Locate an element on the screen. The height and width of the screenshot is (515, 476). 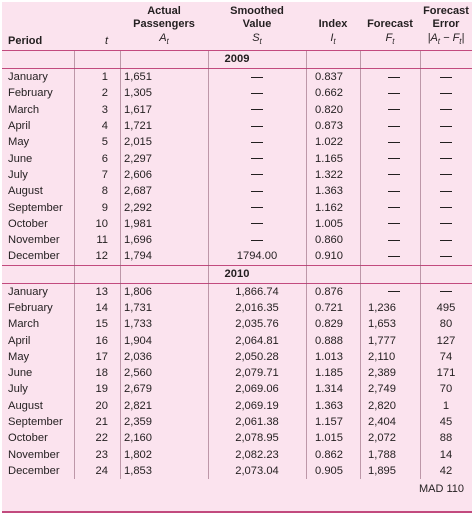
table-row: May 17 2,036 2,050.28 1.013 2,110 74 is located at coordinates (237, 357).